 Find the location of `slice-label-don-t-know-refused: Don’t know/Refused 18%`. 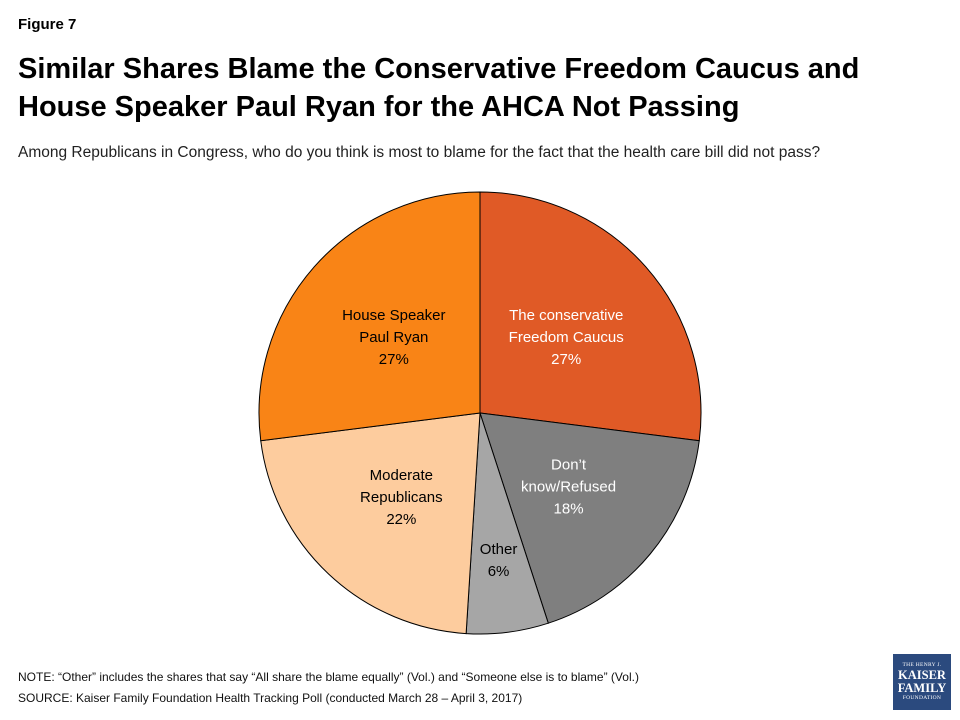

slice-label-don-t-know-refused: Don’t know/Refused 18% is located at coordinates (568, 486).